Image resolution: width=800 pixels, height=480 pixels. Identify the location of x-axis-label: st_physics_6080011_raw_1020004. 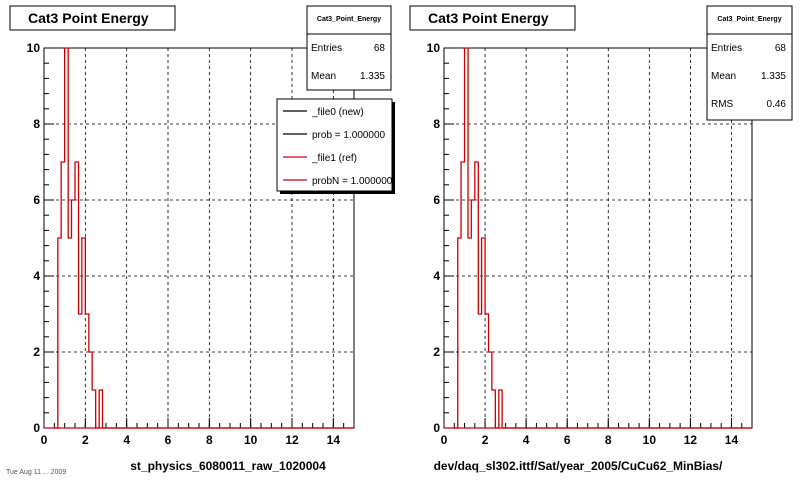
(228, 466).